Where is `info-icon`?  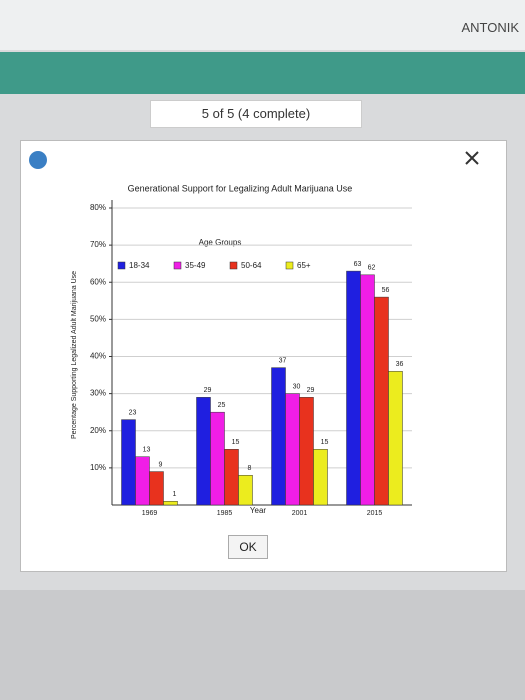 info-icon is located at coordinates (38, 160).